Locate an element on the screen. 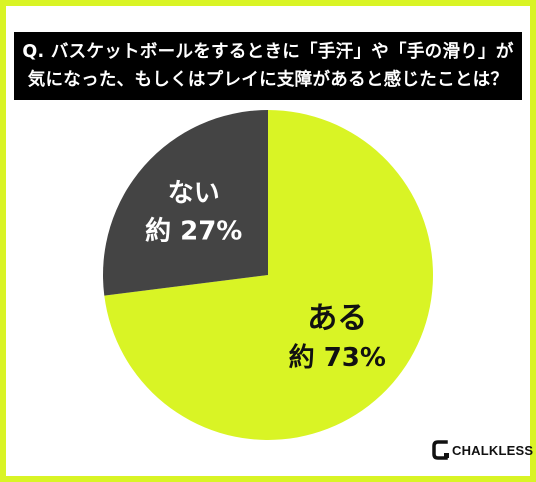 Image resolution: width=536 pixels, height=482 pixels. slice-label-2: ない is located at coordinates (194, 194).